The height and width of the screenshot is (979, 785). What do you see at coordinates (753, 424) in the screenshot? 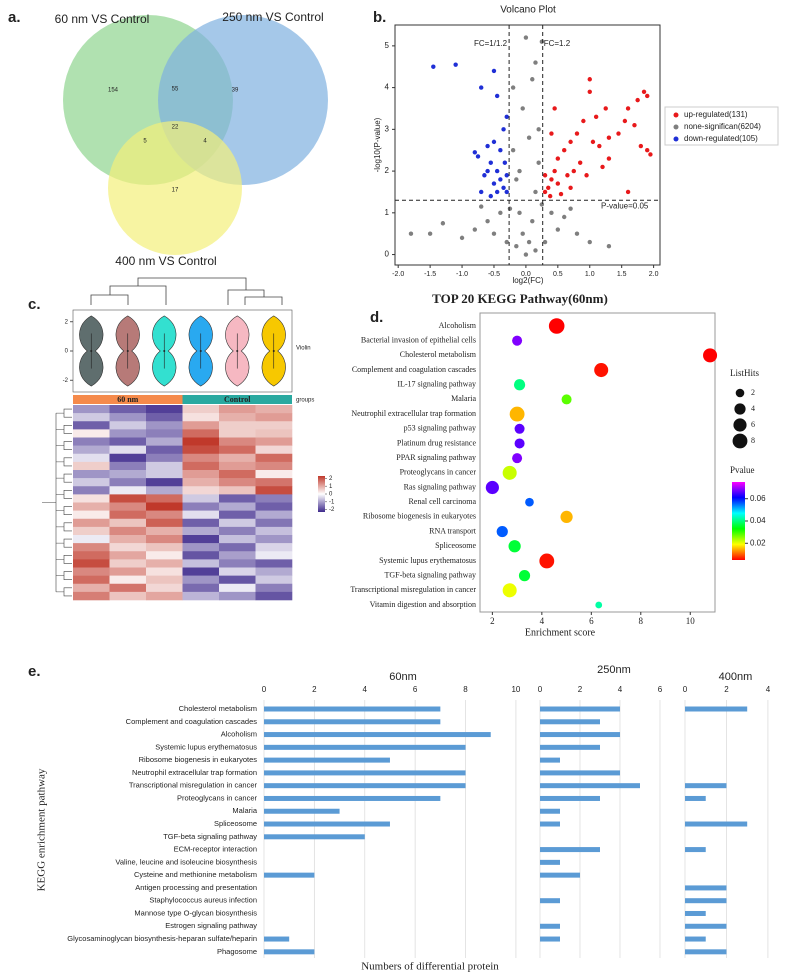
I see `size-legend-label: 6` at bounding box center [753, 424].